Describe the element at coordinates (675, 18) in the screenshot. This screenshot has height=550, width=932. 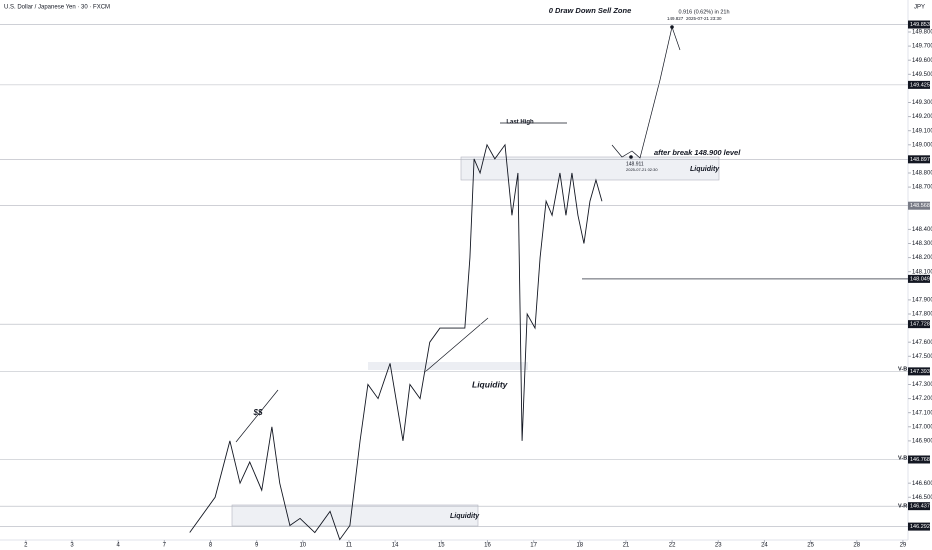
I see `annotation: 149.827` at that location.